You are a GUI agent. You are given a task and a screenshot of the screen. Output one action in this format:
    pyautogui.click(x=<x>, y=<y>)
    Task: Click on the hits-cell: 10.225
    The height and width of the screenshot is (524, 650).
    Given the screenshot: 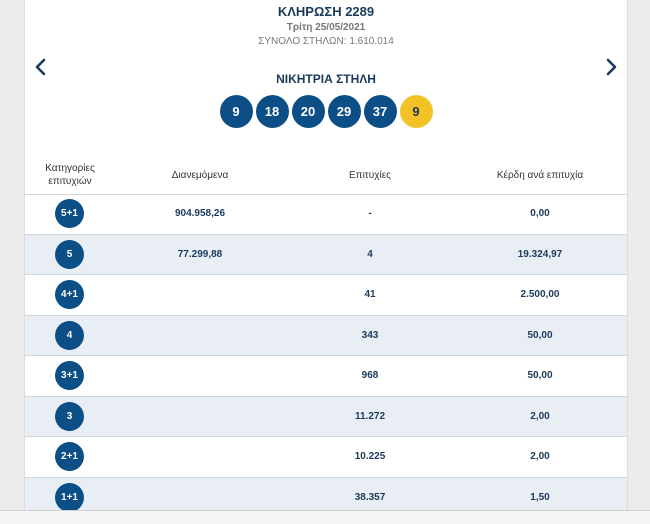 What is the action you would take?
    pyautogui.click(x=370, y=456)
    